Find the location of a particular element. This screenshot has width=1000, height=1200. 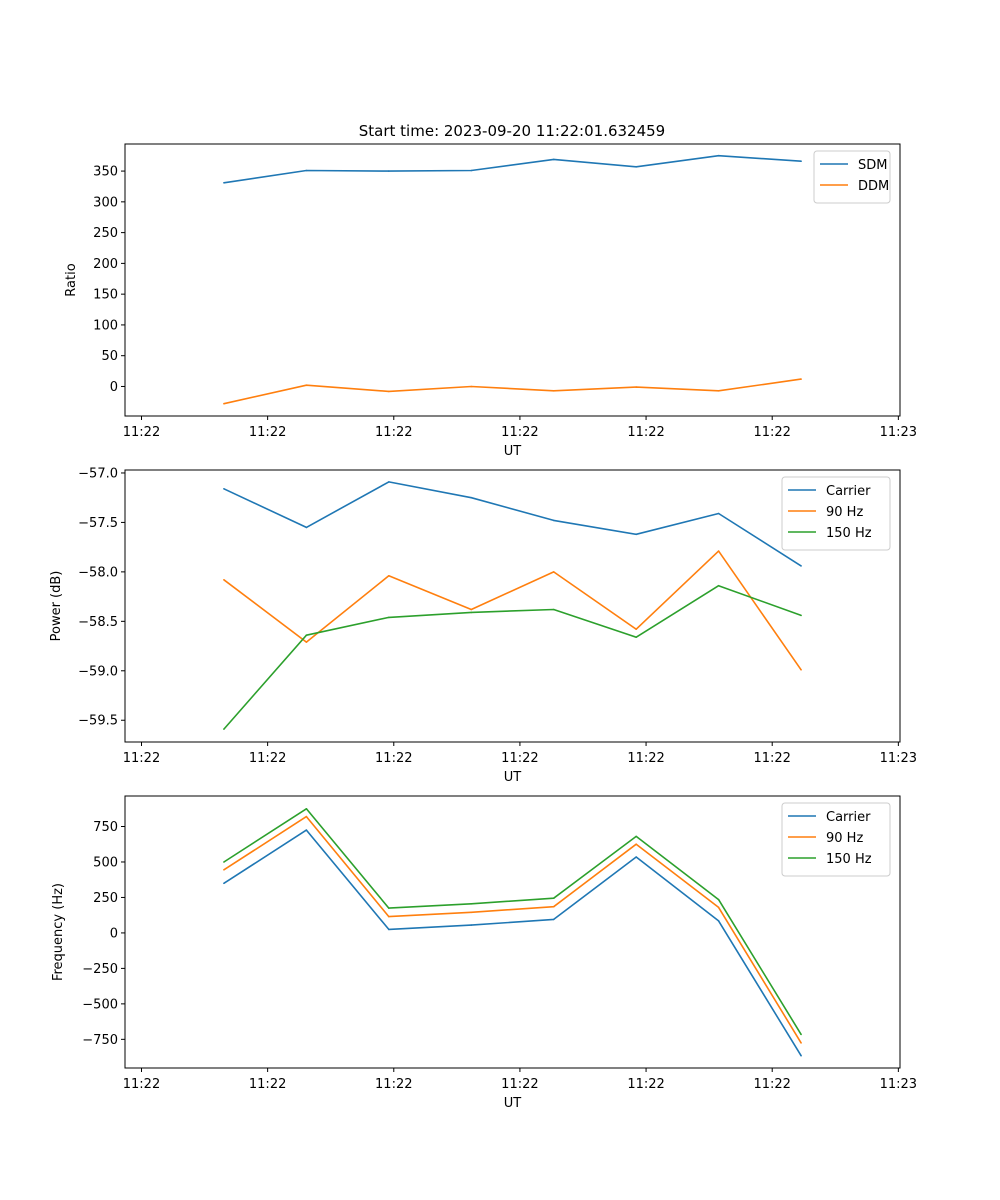

panel-1-y-tick-label: 0 is located at coordinates (114, 387).